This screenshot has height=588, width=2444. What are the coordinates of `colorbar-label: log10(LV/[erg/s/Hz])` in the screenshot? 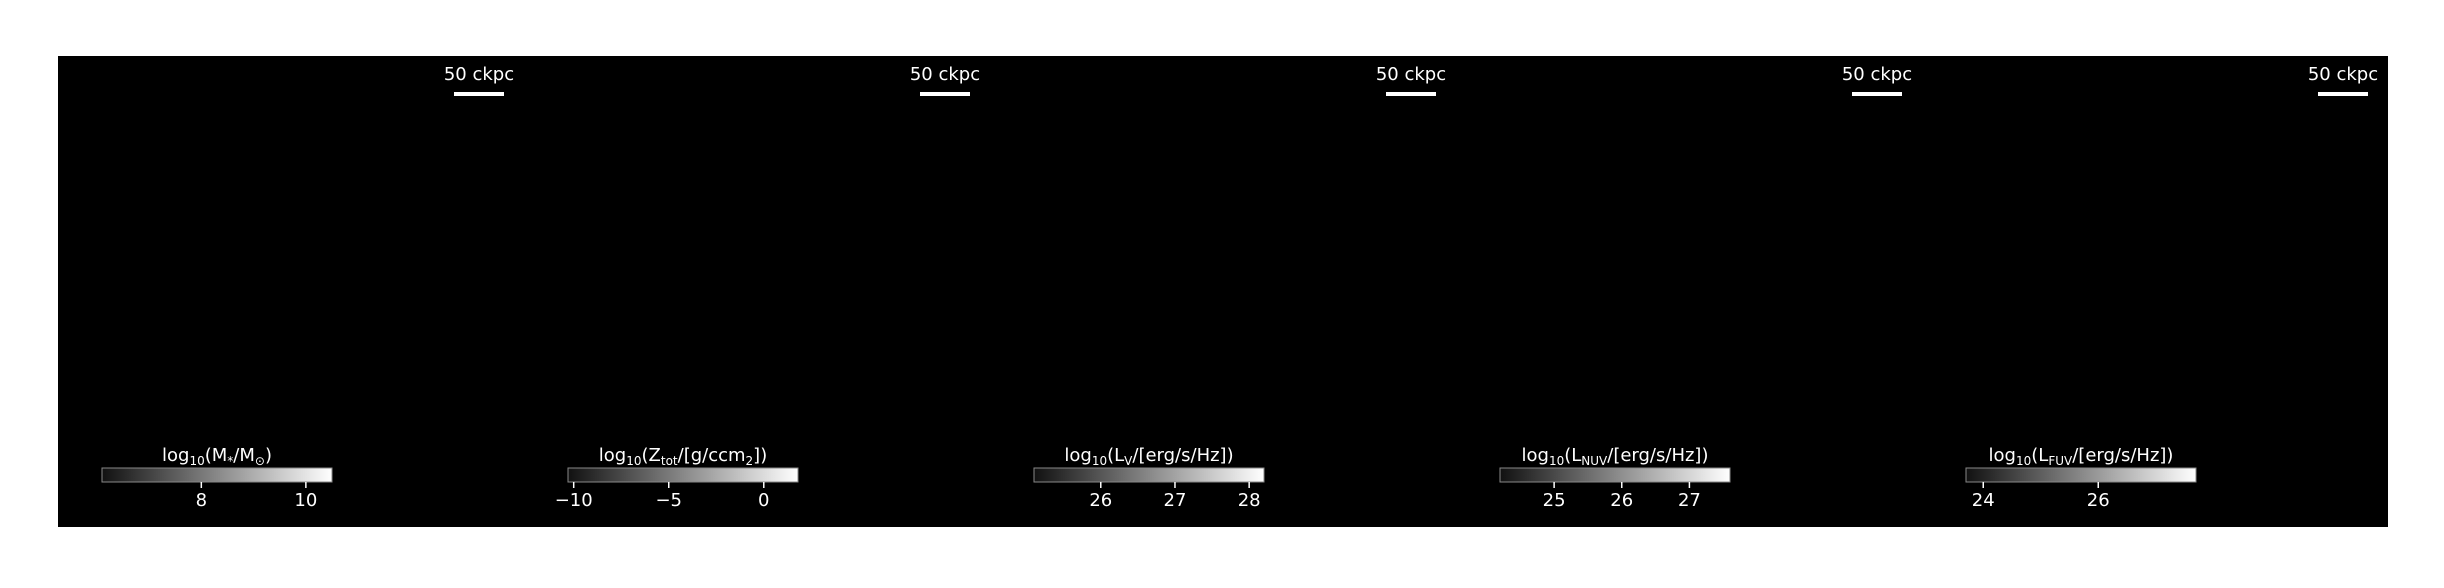 It's located at (1148, 456).